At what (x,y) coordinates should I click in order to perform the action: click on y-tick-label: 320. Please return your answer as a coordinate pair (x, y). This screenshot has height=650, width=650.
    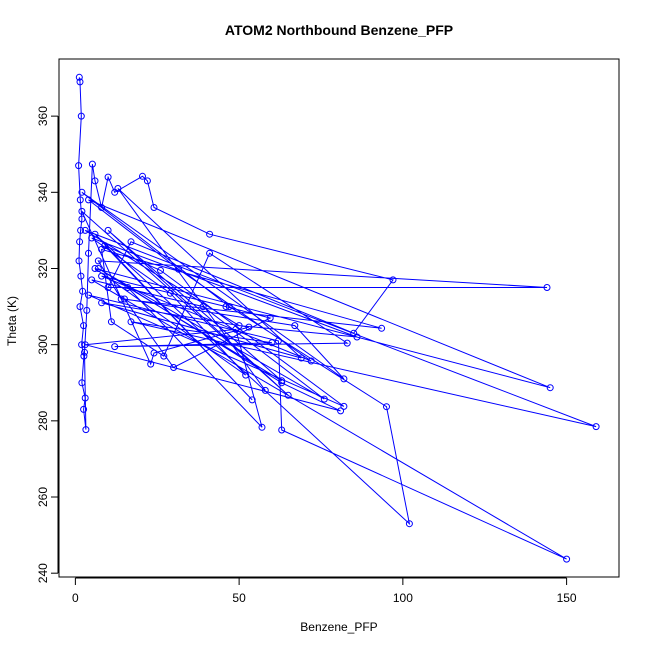
    Looking at the image, I should click on (43, 268).